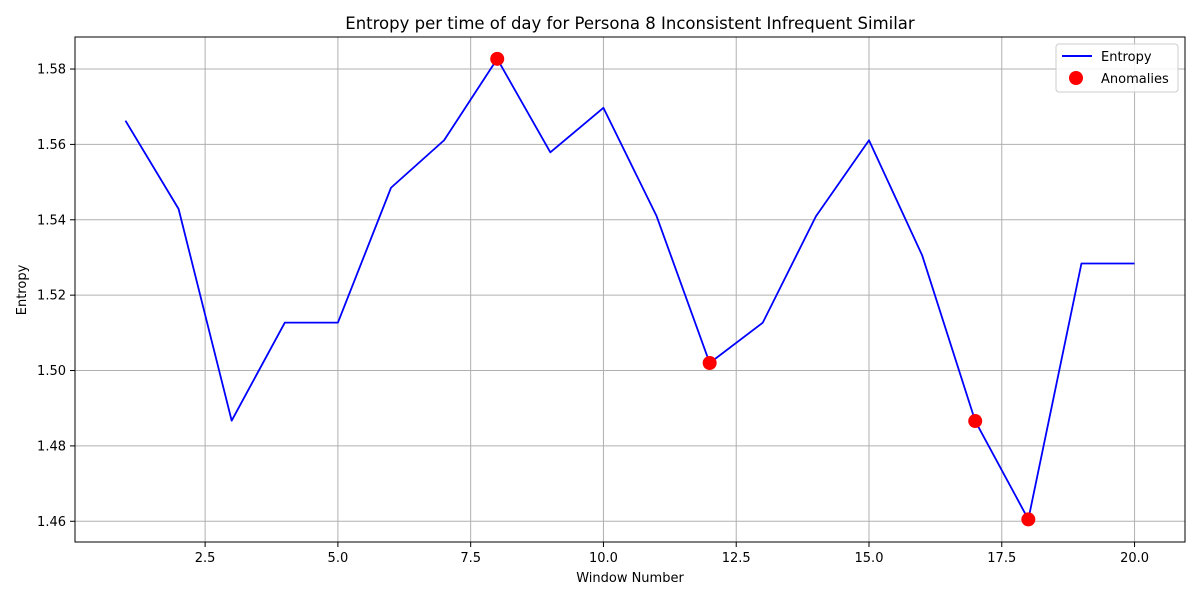  Describe the element at coordinates (51, 371) in the screenshot. I see `y-tick-label: 1.50` at that location.